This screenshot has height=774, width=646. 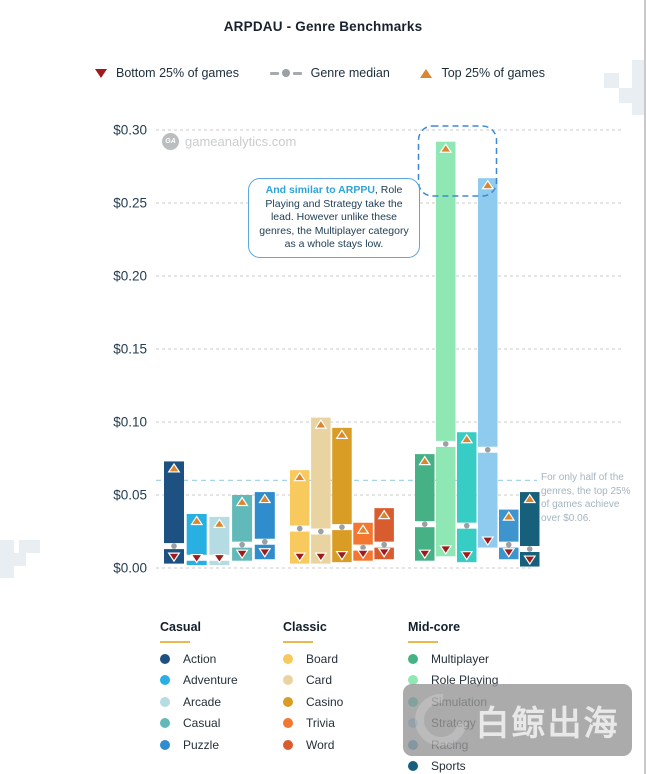 What do you see at coordinates (321, 490) in the screenshot?
I see `bar-card` at bounding box center [321, 490].